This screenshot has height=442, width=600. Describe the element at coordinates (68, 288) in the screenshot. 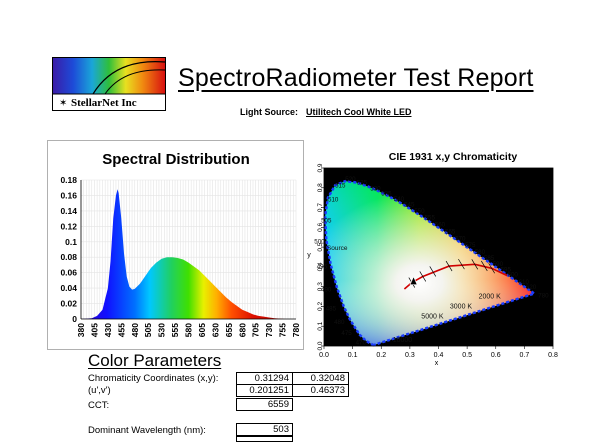

I see `spectral-y-tick-label: 0.04` at that location.